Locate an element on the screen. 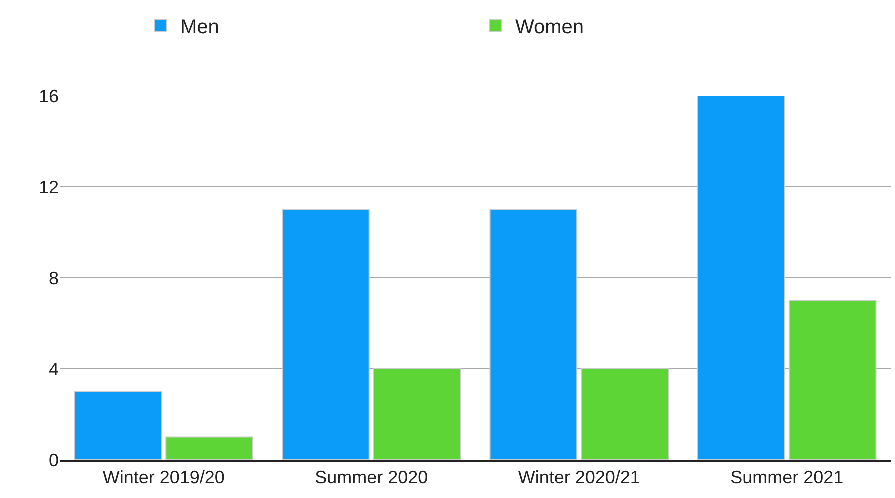 The image size is (895, 498). y-tick-label: 12 is located at coordinates (48, 187).